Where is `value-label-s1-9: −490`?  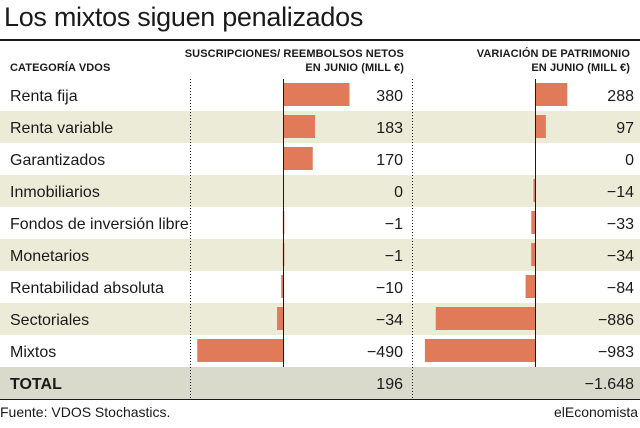
value-label-s1-9: −490 is located at coordinates (385, 352).